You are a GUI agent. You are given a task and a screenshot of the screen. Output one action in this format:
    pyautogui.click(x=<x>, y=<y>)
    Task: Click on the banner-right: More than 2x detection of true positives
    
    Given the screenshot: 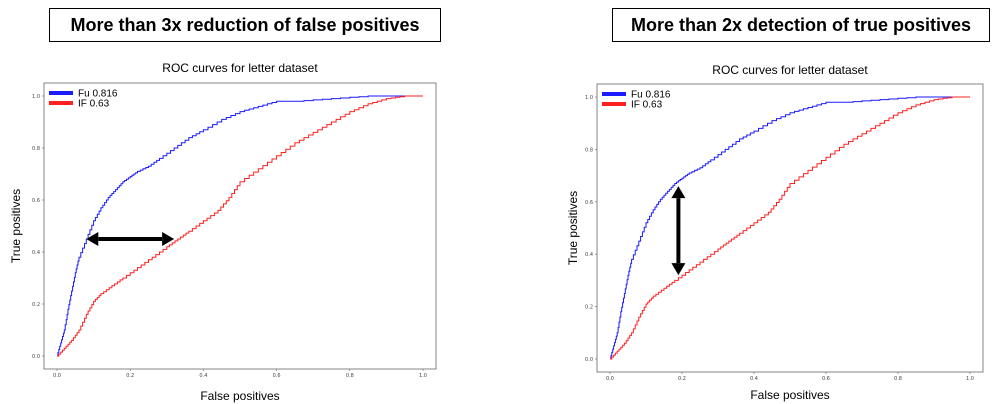 What is the action you would take?
    pyautogui.click(x=801, y=25)
    